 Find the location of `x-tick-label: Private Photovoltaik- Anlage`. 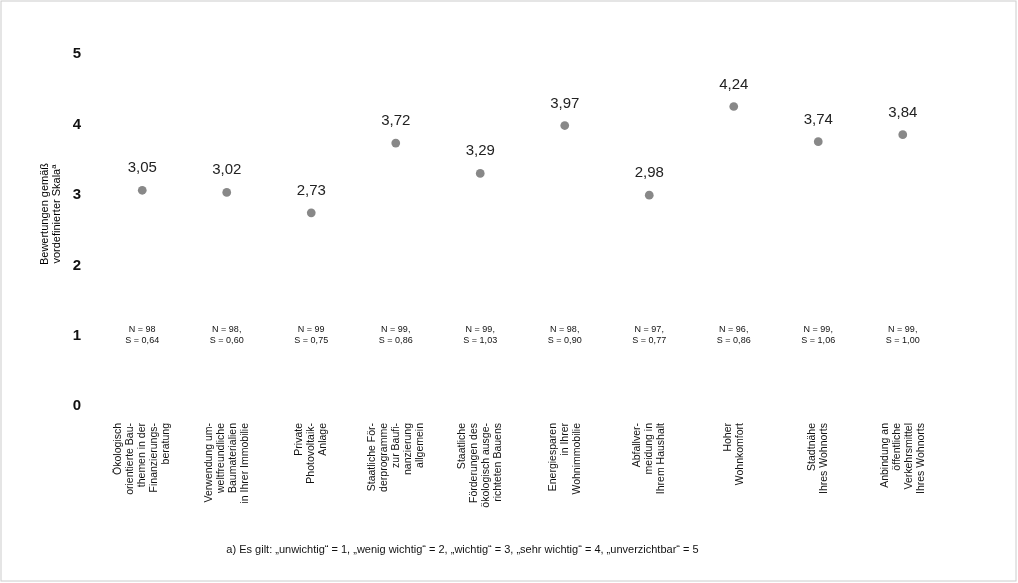

x-tick-label: Private Photovoltaik- Anlage is located at coordinates (310, 453).